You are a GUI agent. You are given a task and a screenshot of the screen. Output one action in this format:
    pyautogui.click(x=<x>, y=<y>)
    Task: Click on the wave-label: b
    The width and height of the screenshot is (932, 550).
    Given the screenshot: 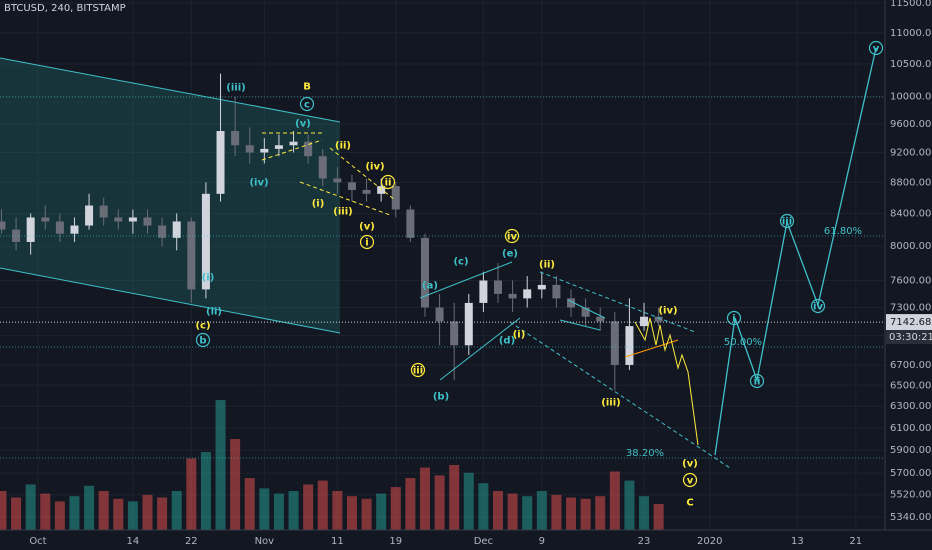 What is the action you would take?
    pyautogui.click(x=202, y=341)
    